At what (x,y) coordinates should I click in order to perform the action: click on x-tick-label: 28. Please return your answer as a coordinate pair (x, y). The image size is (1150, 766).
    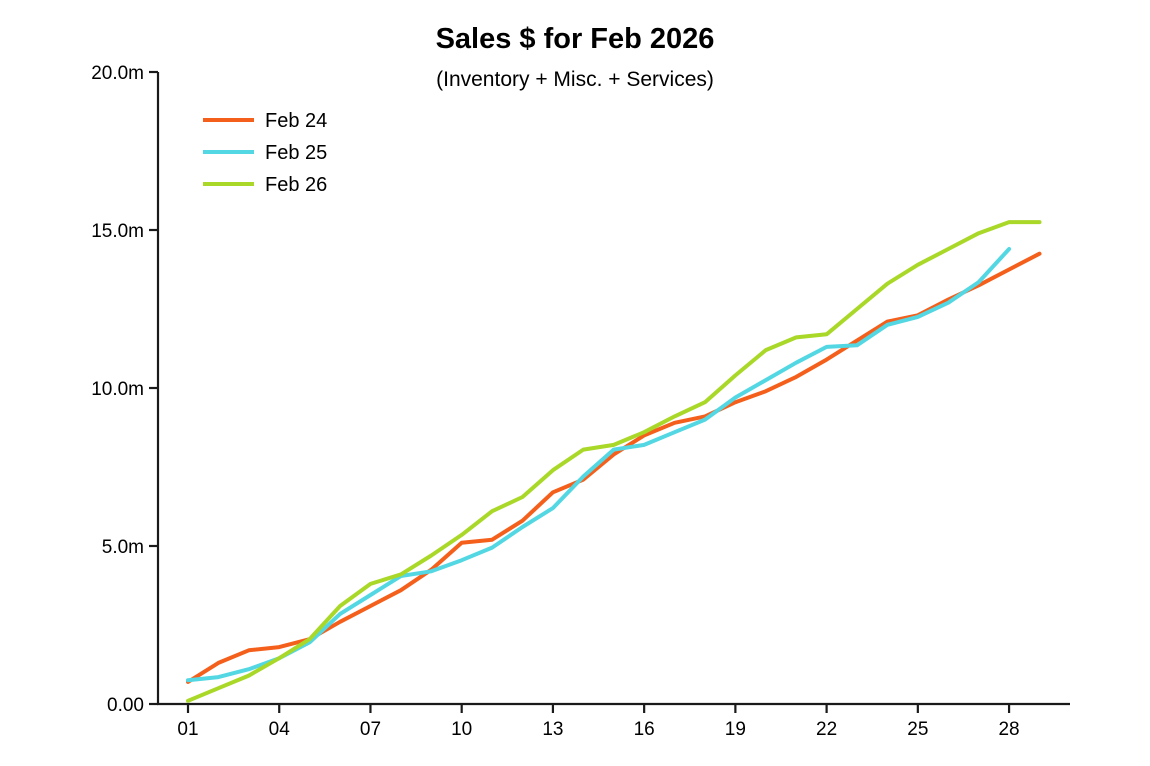
    Looking at the image, I should click on (1008, 729).